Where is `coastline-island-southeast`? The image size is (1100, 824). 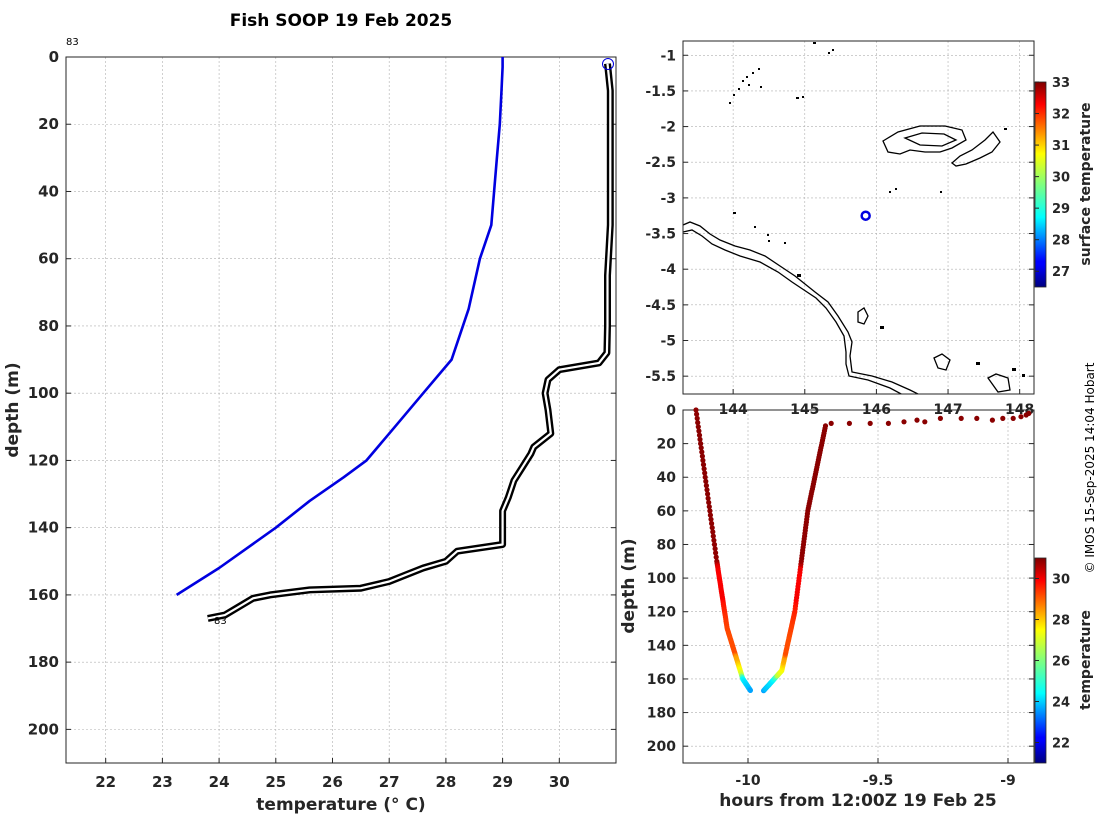
coastline-island-southeast is located at coordinates (942, 362).